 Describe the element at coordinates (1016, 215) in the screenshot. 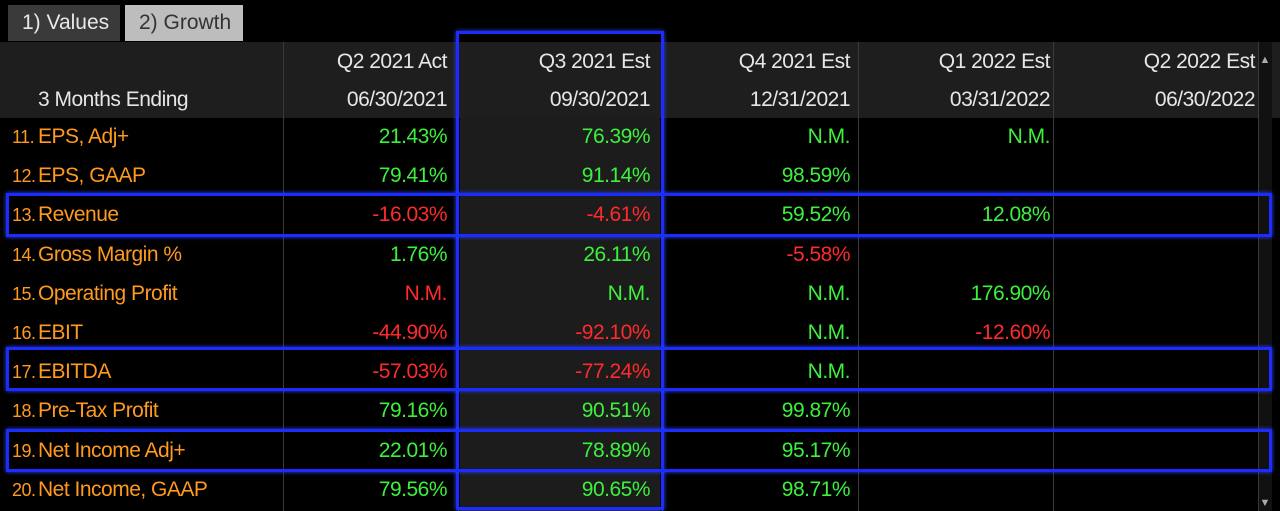

I see `value-cell: 12.08%` at that location.